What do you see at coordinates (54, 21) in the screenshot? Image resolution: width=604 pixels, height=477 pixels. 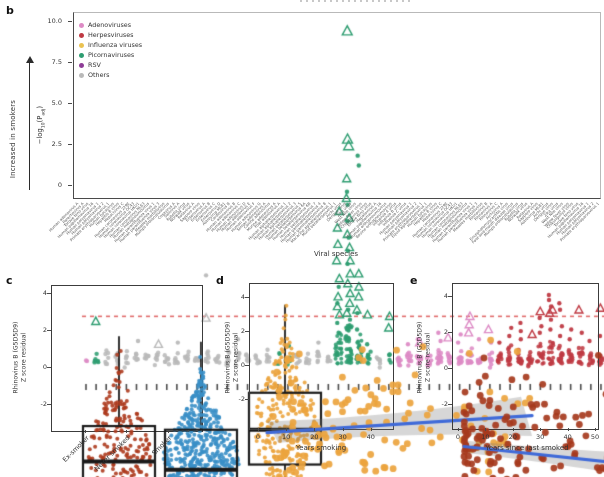 I see `b-y-tick-label: 10.0` at bounding box center [54, 21].